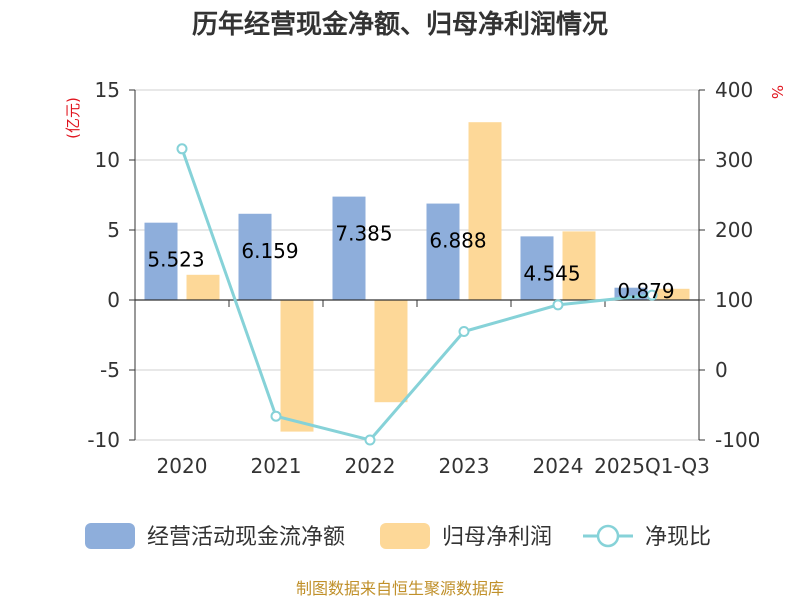  What do you see at coordinates (734, 160) in the screenshot?
I see `right-tick-label: 300` at bounding box center [734, 160].